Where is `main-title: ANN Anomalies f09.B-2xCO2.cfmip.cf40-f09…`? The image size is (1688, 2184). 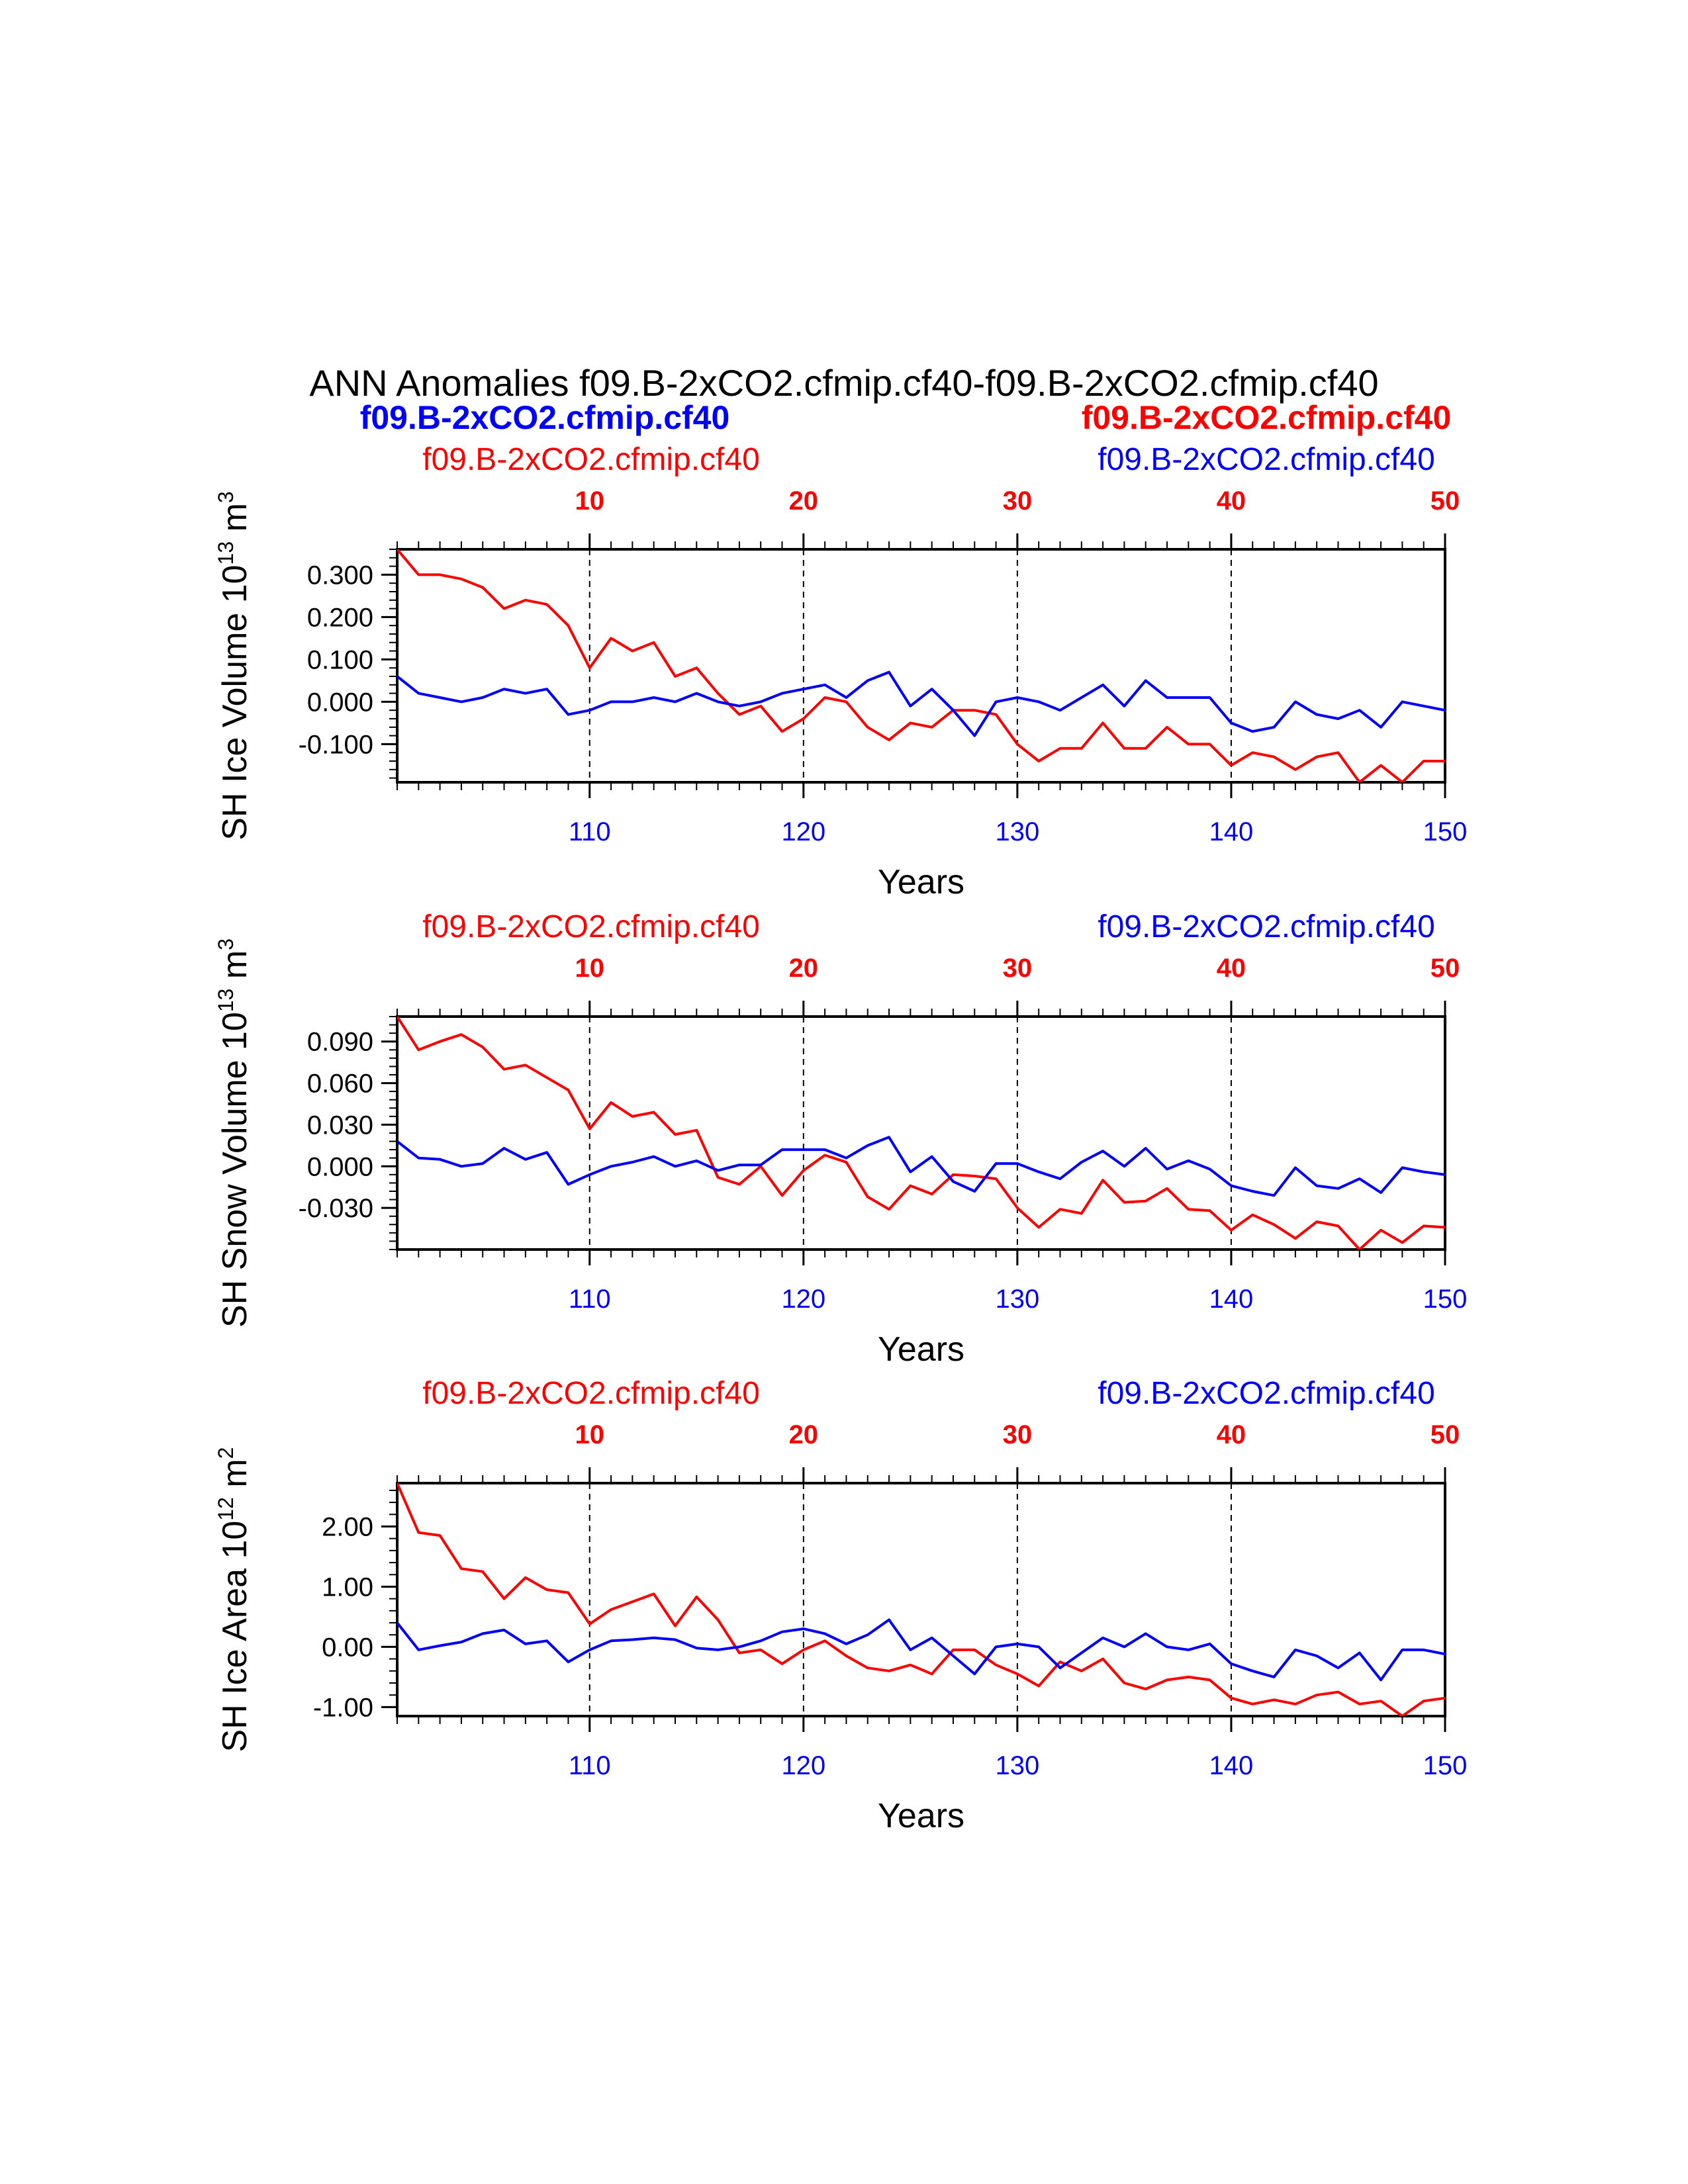 main-title: ANN Anomalies f09.B-2xCO2.cfmip.cf40-f09… is located at coordinates (843, 383).